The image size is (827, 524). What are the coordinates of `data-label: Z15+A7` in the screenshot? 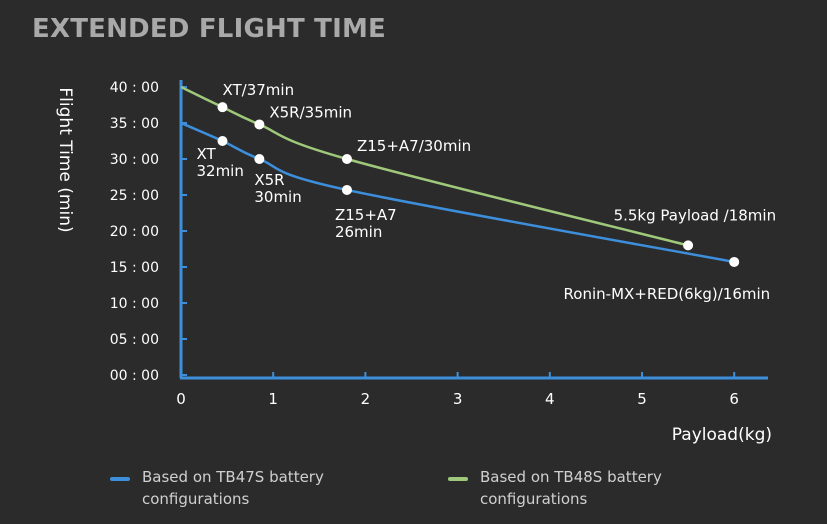 It's located at (366, 215).